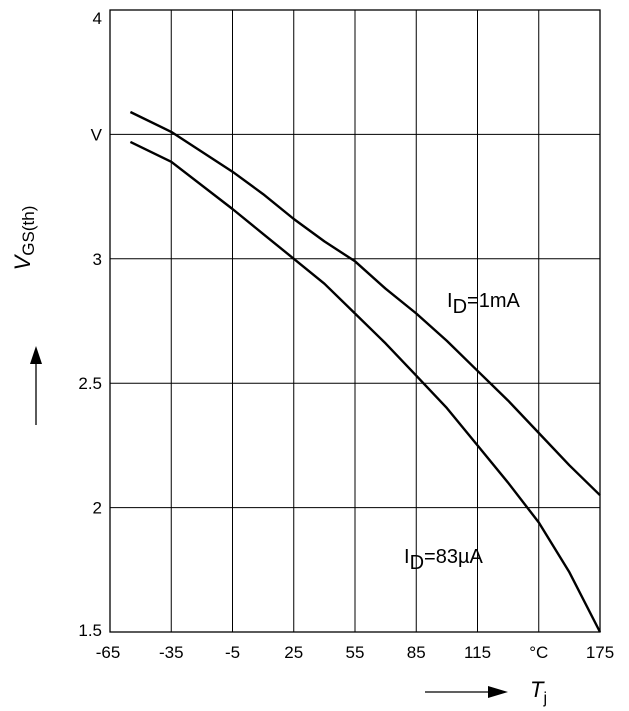 The width and height of the screenshot is (629, 711). Describe the element at coordinates (232, 652) in the screenshot. I see `x-tick-label: -5` at that location.